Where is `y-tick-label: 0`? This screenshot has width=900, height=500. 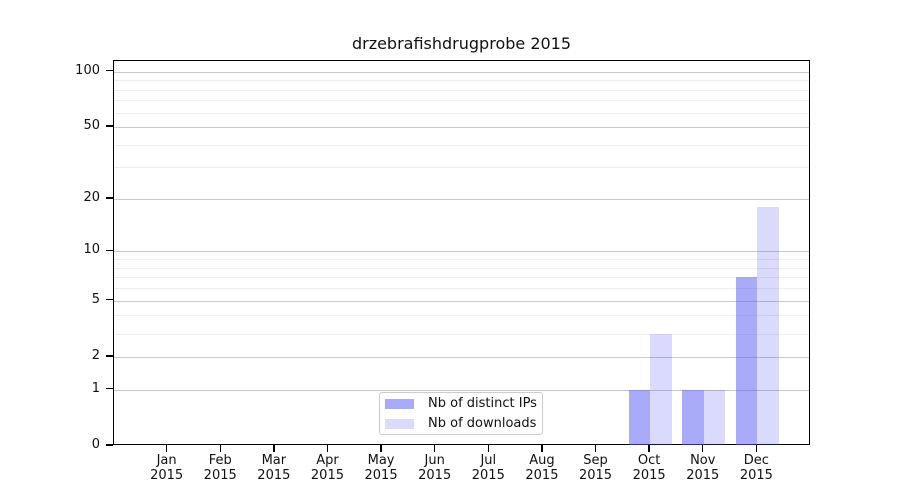 y-tick-label: 0 is located at coordinates (95, 444).